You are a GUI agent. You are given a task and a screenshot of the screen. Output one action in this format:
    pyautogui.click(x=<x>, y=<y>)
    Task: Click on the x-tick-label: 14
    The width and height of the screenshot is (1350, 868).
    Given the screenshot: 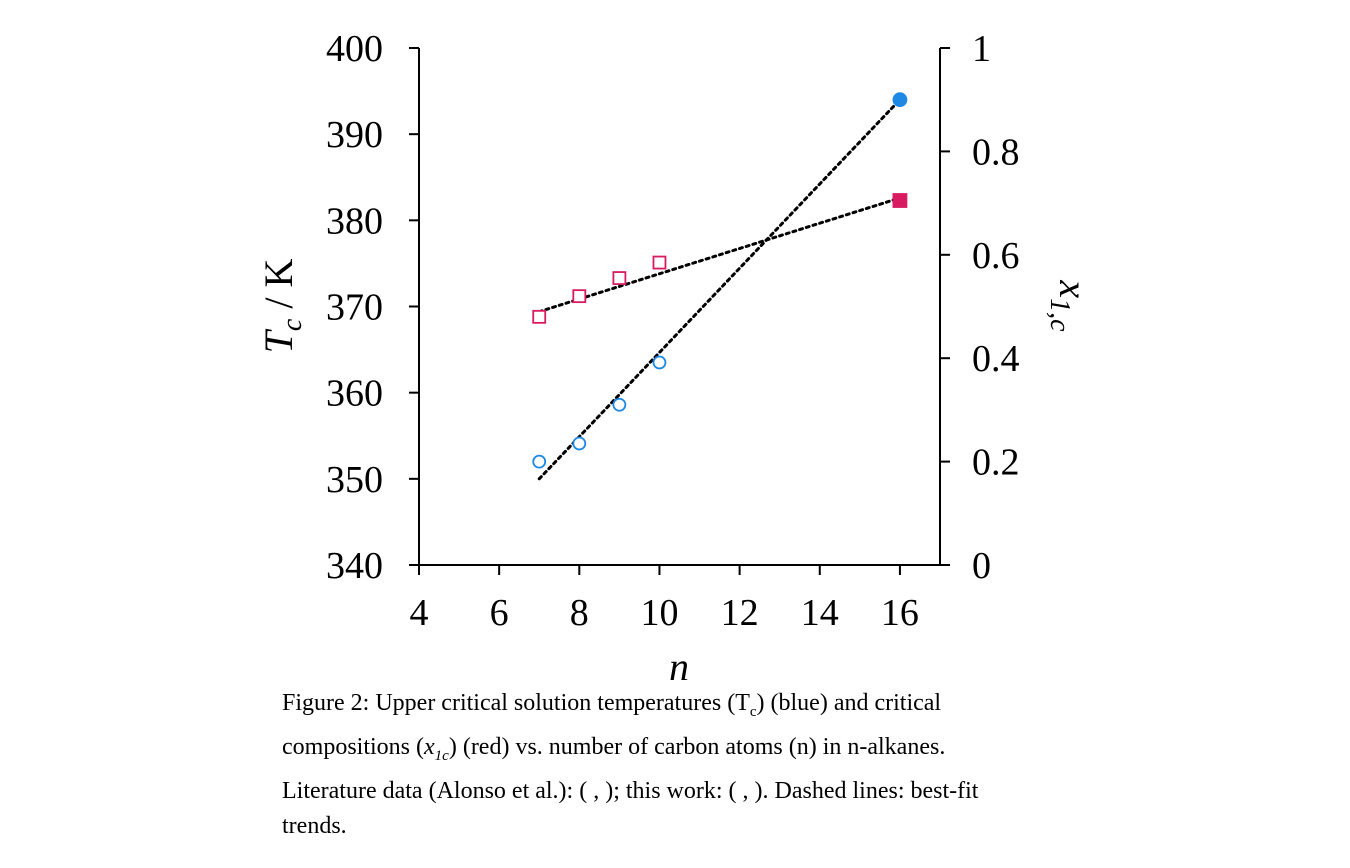 What is the action you would take?
    pyautogui.click(x=820, y=613)
    